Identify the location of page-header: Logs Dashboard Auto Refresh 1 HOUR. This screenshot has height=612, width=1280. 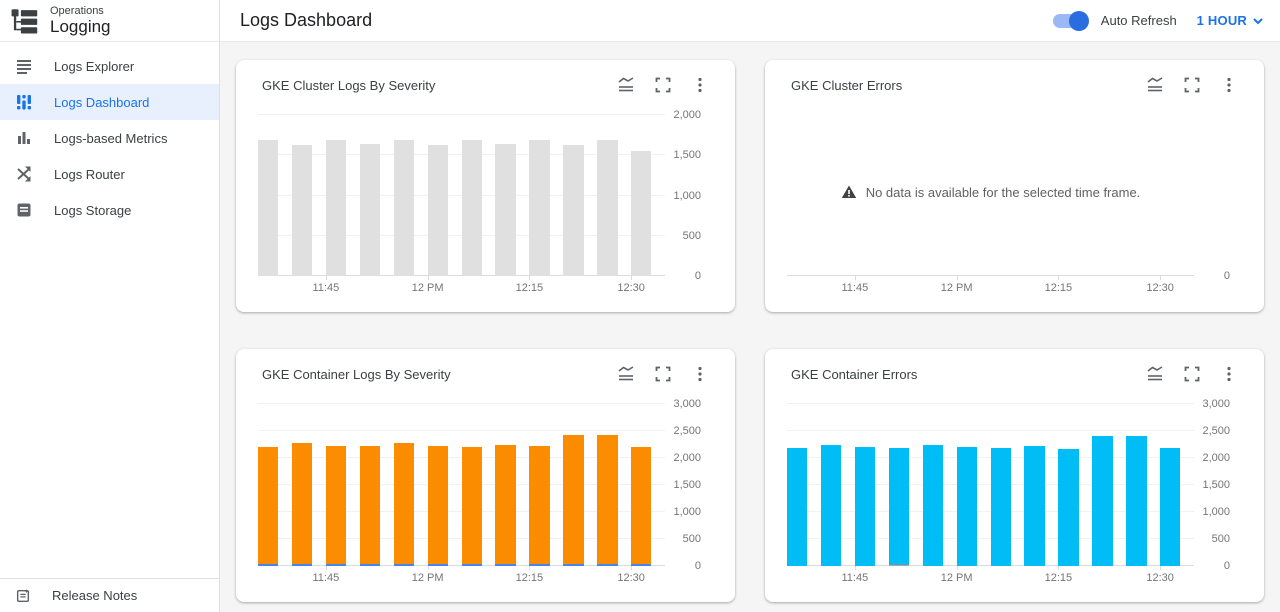
(750, 21).